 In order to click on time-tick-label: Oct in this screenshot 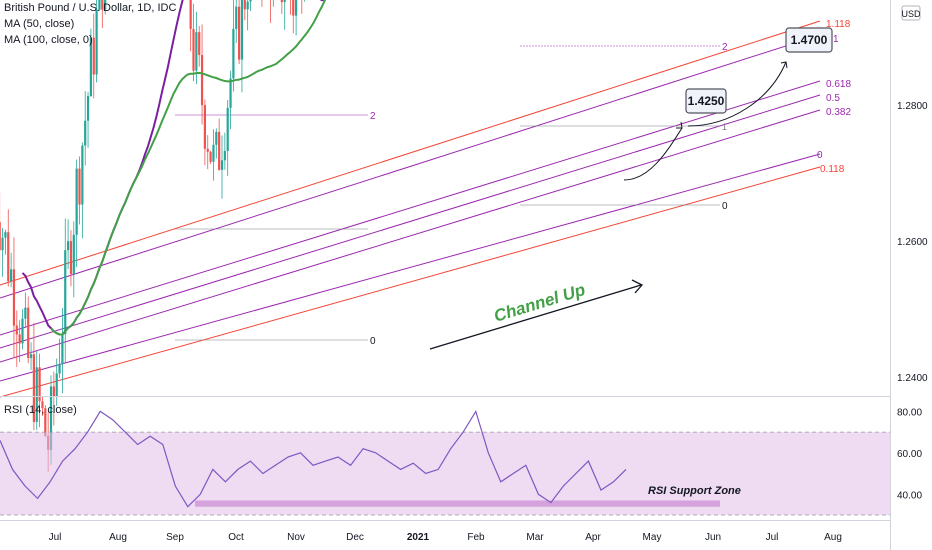, I will do `click(236, 537)`.